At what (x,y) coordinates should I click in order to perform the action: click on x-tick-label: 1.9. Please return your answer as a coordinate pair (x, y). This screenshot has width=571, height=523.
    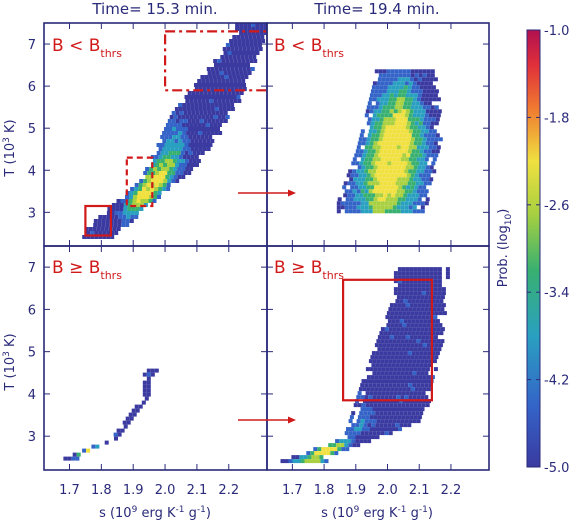
    Looking at the image, I should click on (355, 490).